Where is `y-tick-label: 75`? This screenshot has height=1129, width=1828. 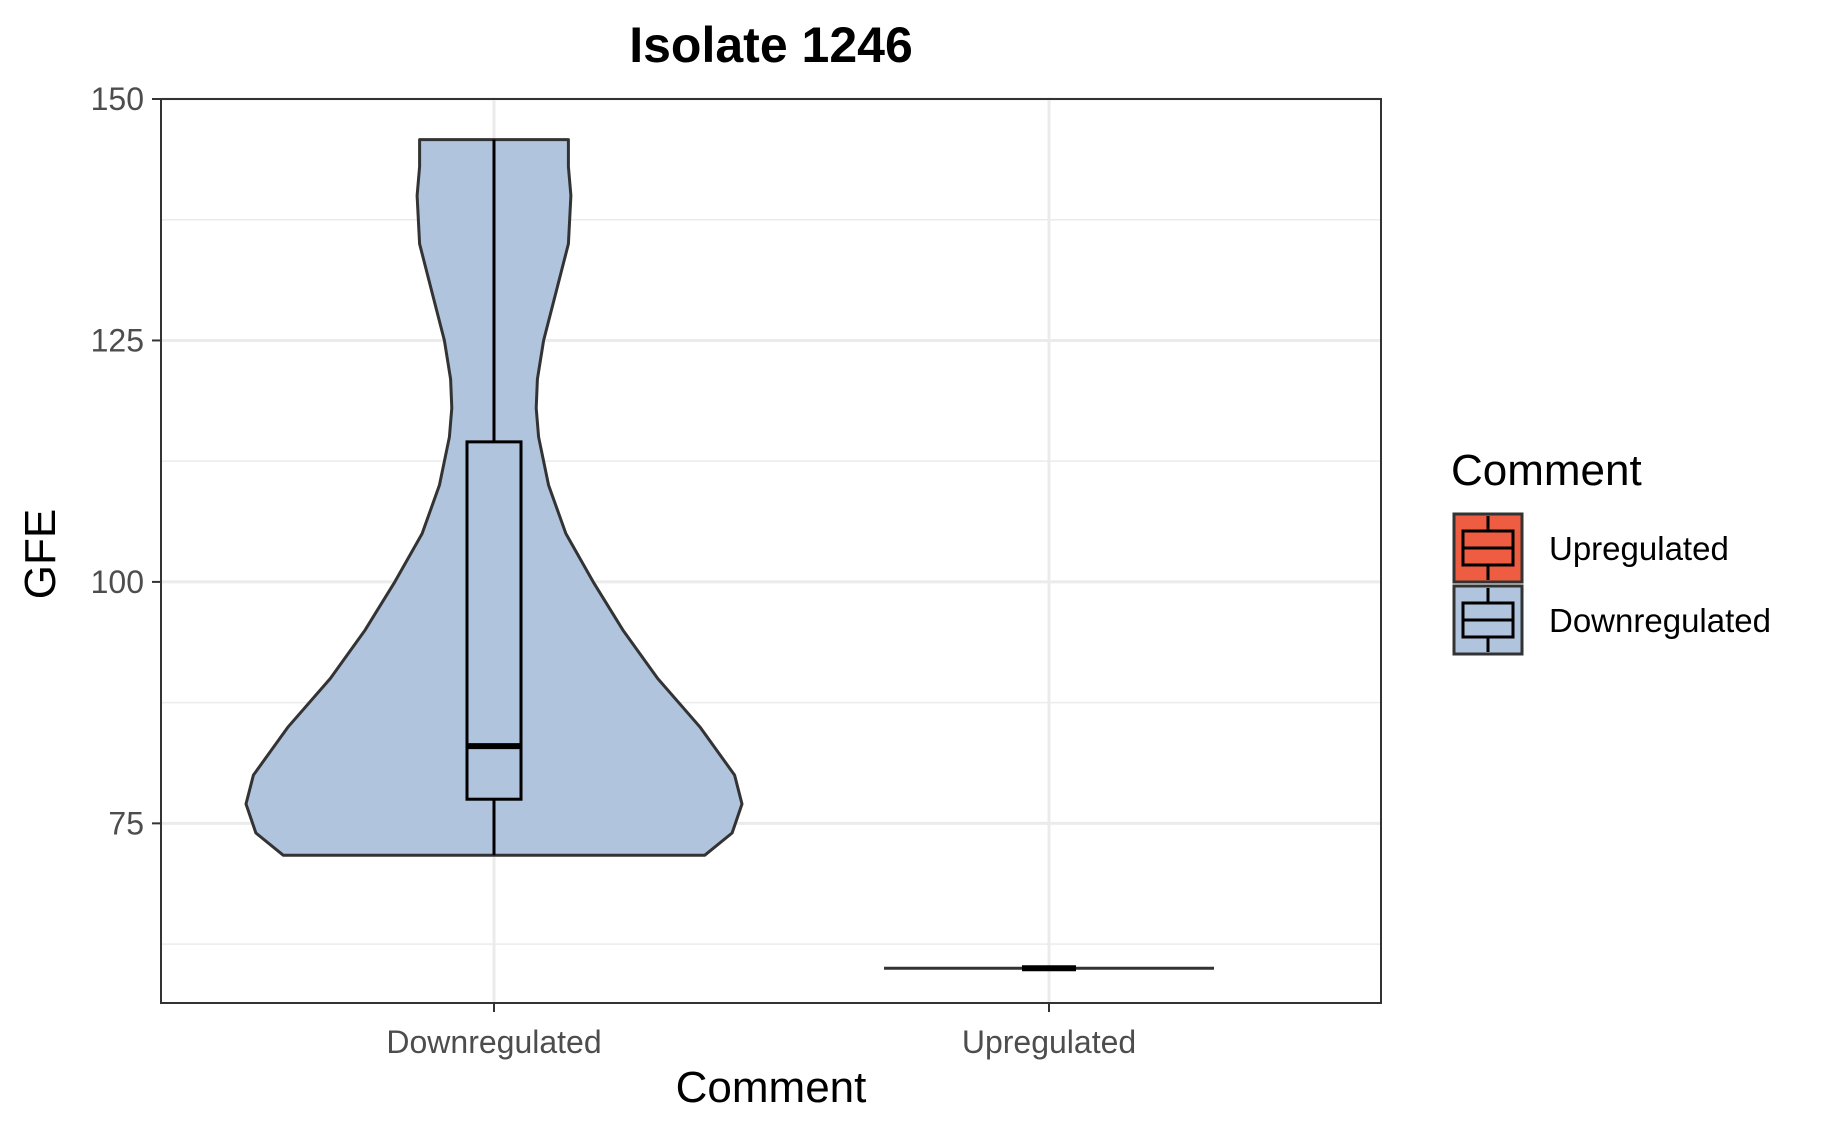
y-tick-label: 75 is located at coordinates (126, 823).